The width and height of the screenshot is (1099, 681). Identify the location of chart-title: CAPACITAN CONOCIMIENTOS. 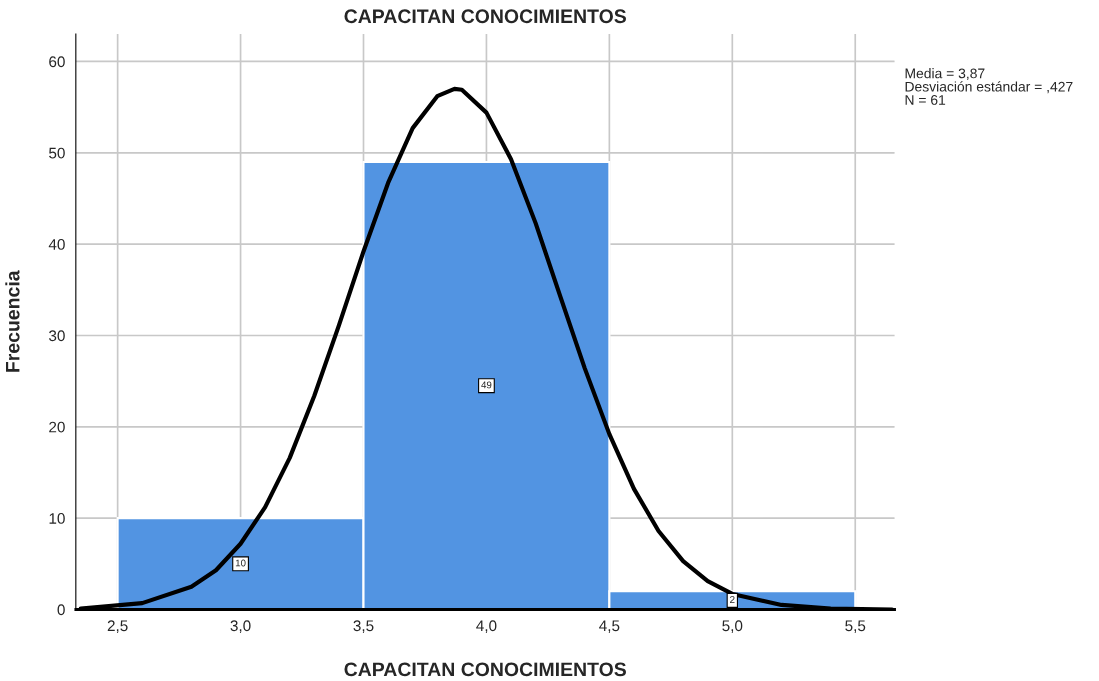
(485, 16).